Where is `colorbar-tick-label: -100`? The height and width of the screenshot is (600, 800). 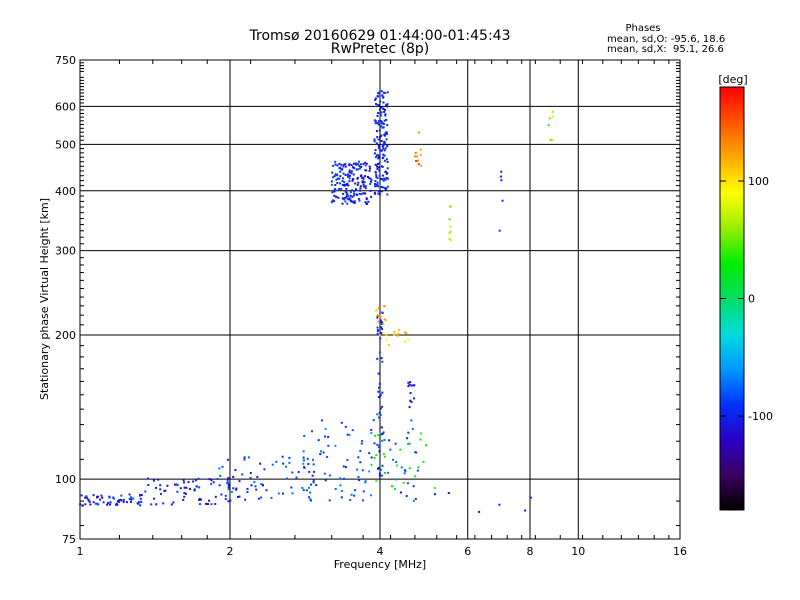 colorbar-tick-label: -100 is located at coordinates (760, 416).